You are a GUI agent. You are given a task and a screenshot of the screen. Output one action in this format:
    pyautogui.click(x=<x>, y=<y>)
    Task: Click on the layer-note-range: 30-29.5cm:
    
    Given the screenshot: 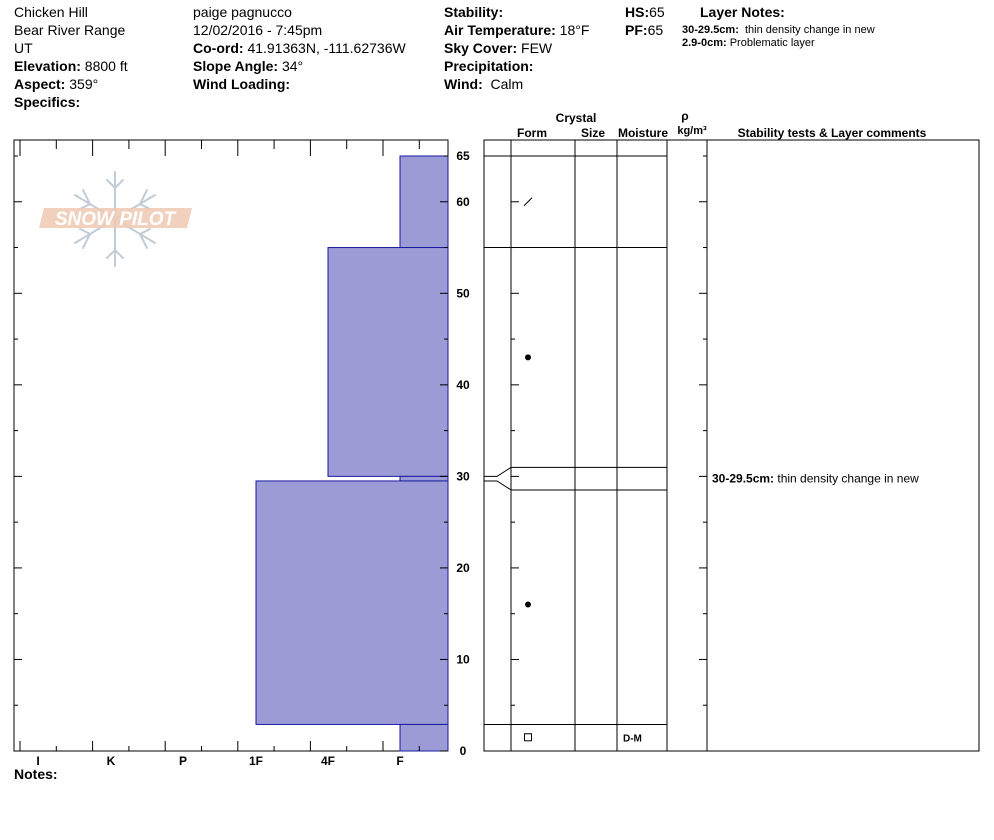 What is the action you would take?
    pyautogui.click(x=710, y=30)
    